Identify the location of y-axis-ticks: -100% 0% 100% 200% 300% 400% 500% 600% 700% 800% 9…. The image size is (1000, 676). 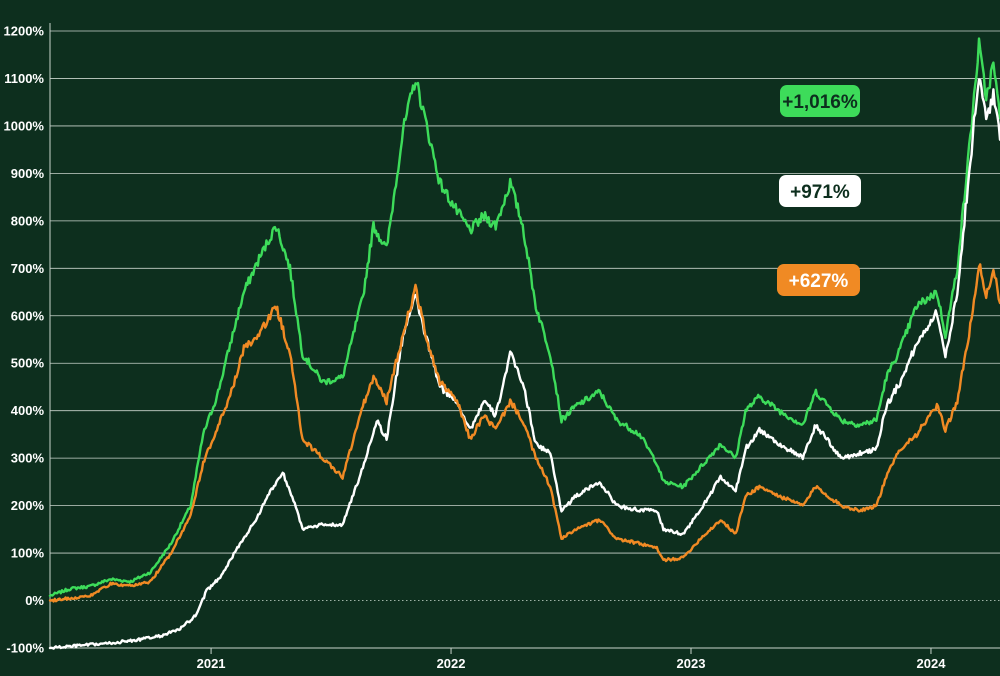
(24, 340).